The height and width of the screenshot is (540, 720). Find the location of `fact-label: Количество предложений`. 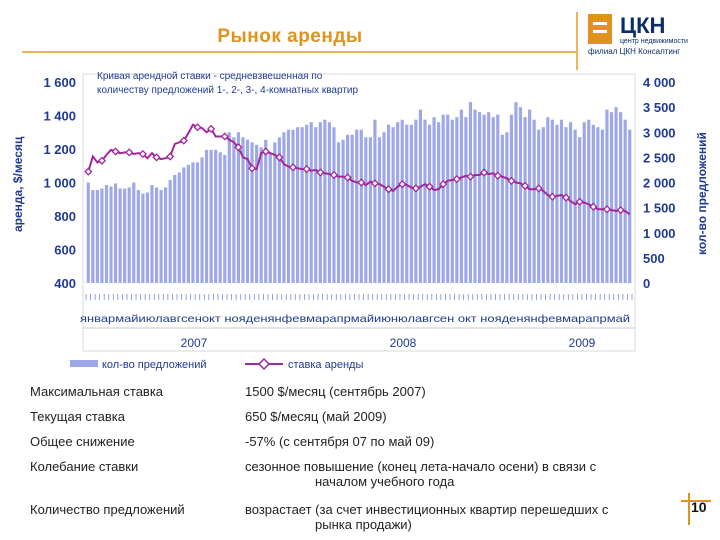

fact-label: Количество предложений is located at coordinates (107, 509).